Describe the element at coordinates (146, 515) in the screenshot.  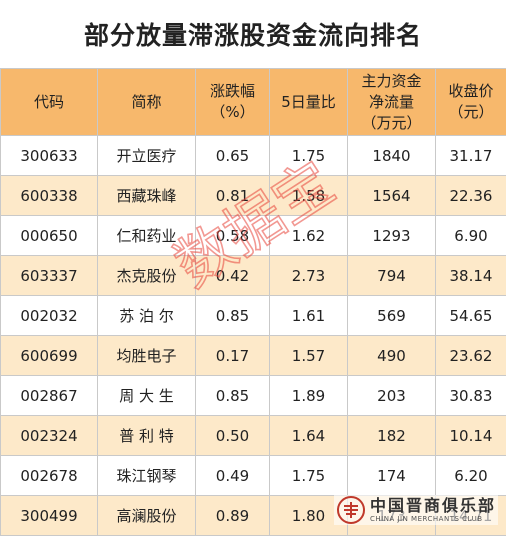
I see `cell-name: 高澜股份` at that location.